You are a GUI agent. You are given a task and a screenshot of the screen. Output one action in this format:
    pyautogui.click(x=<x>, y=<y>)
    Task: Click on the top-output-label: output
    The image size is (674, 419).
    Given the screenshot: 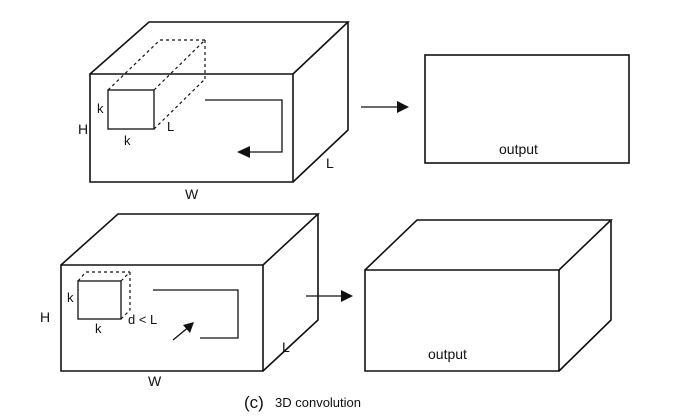 What is the action you would take?
    pyautogui.click(x=518, y=149)
    